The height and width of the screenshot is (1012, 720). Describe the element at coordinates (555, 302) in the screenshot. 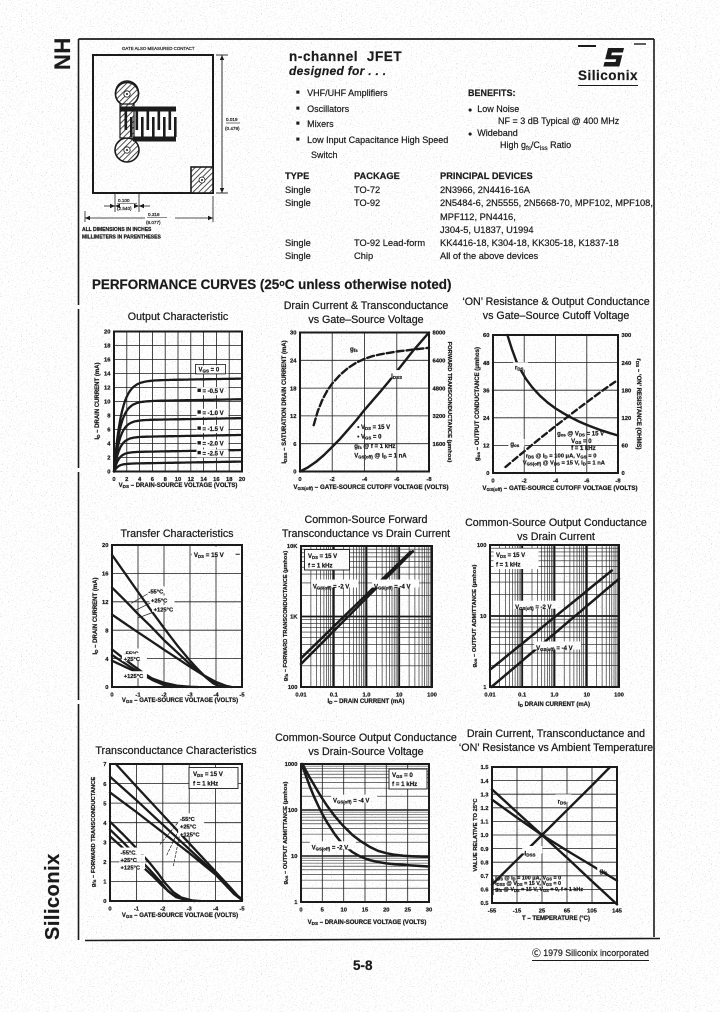

I see `svg-text:‘ON’ Resistance & Output Condu: ‘ON’ Resistance & Output Conductance` at that location.